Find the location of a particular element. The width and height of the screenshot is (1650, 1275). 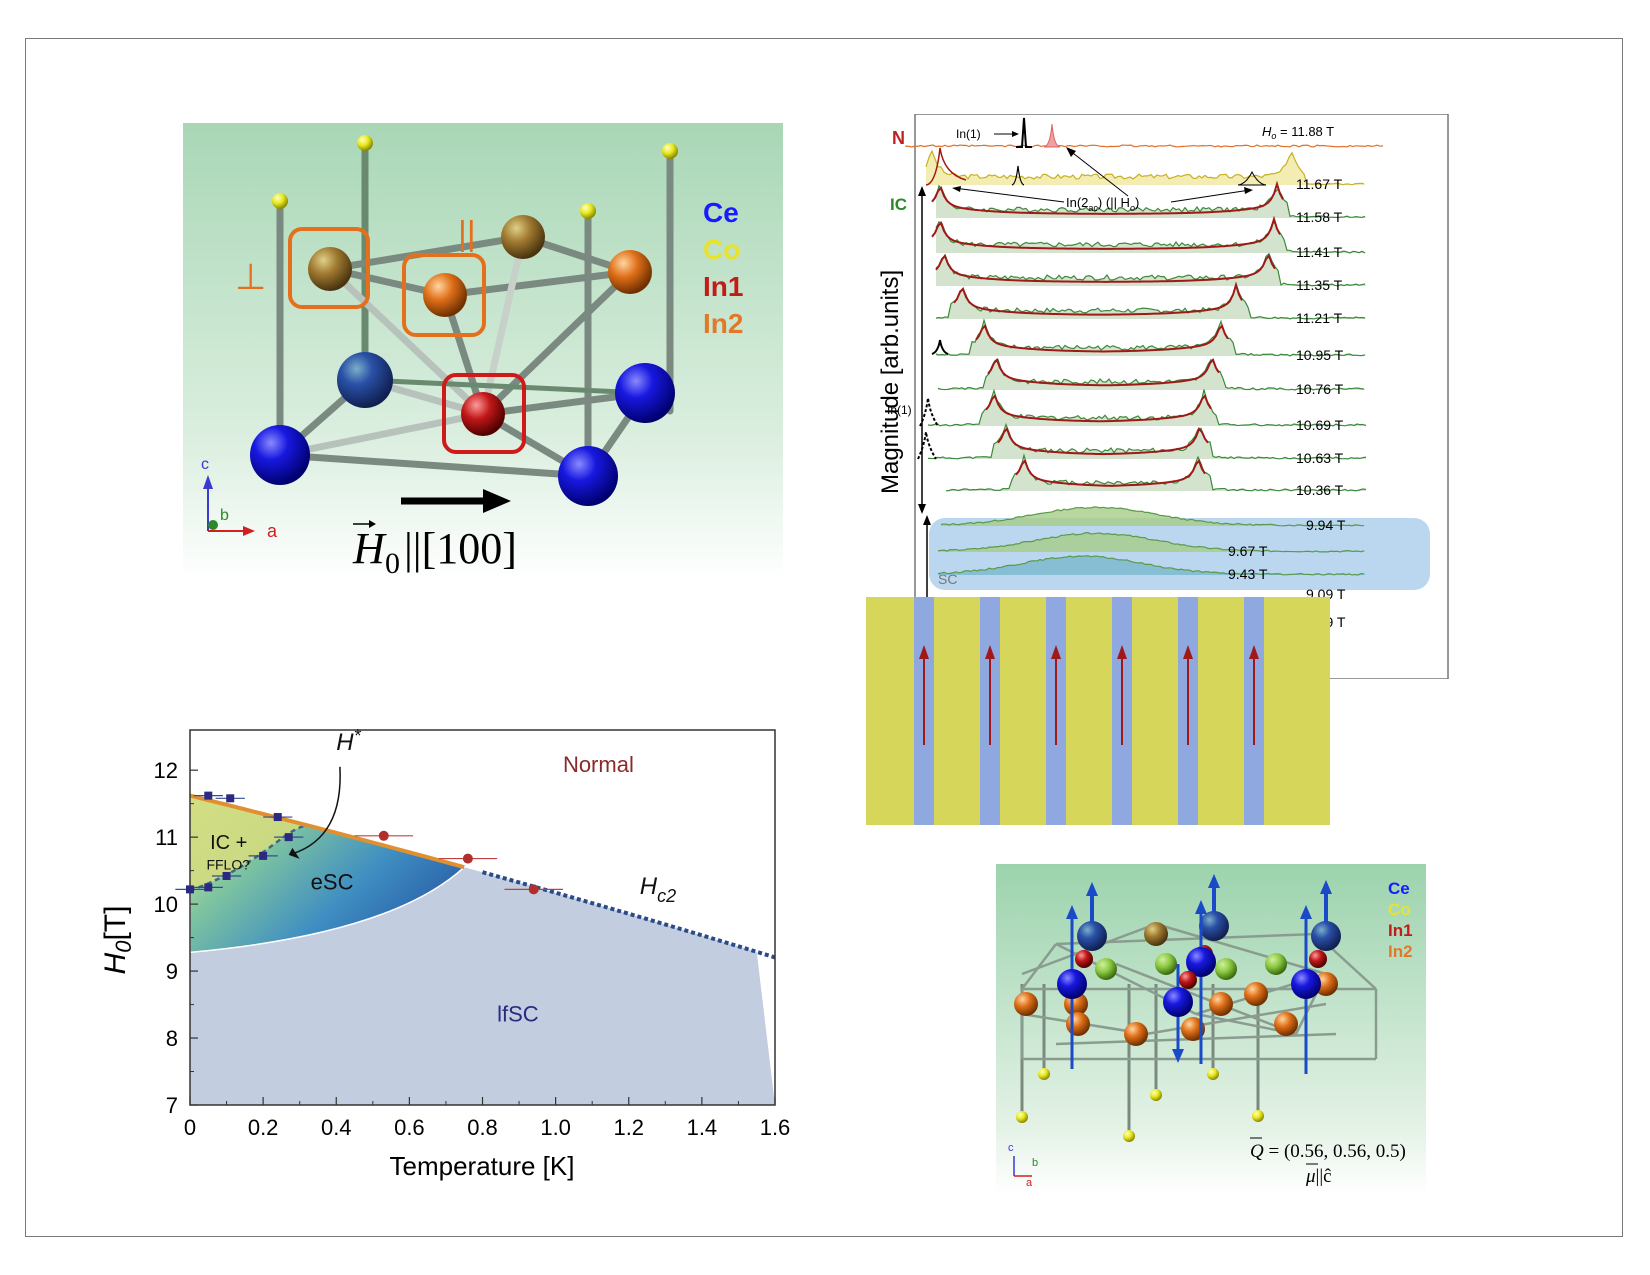

region-fflo: FFLO? is located at coordinates (228, 864).